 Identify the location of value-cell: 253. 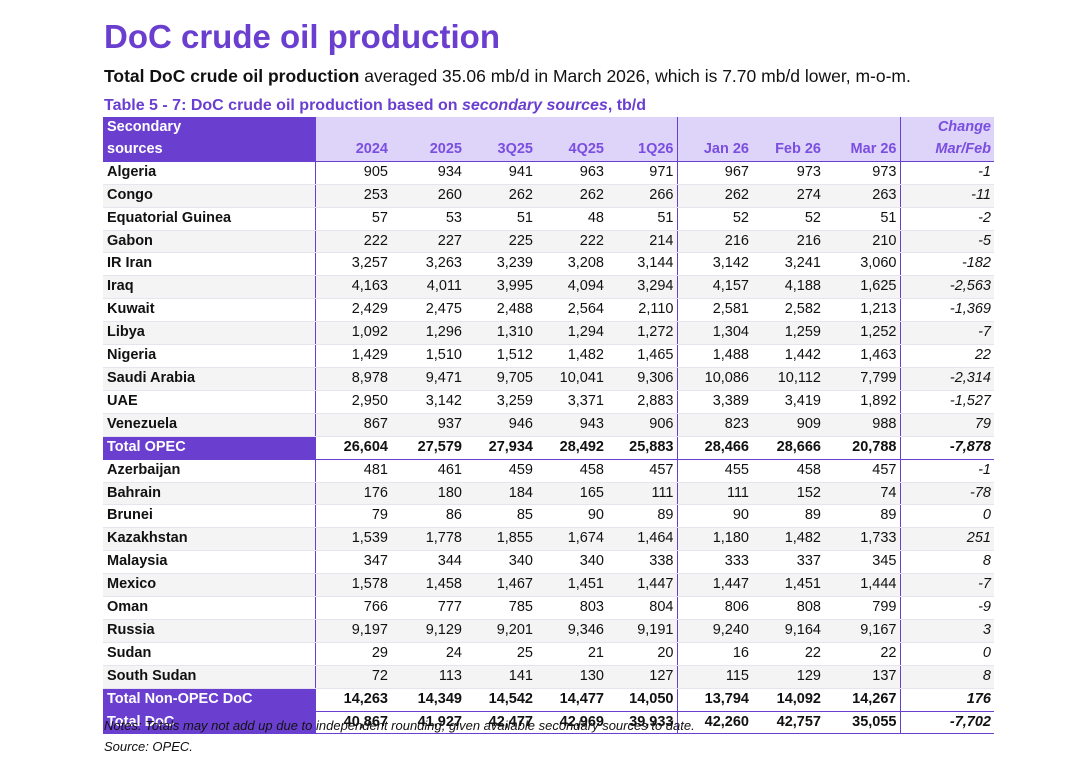
(352, 196).